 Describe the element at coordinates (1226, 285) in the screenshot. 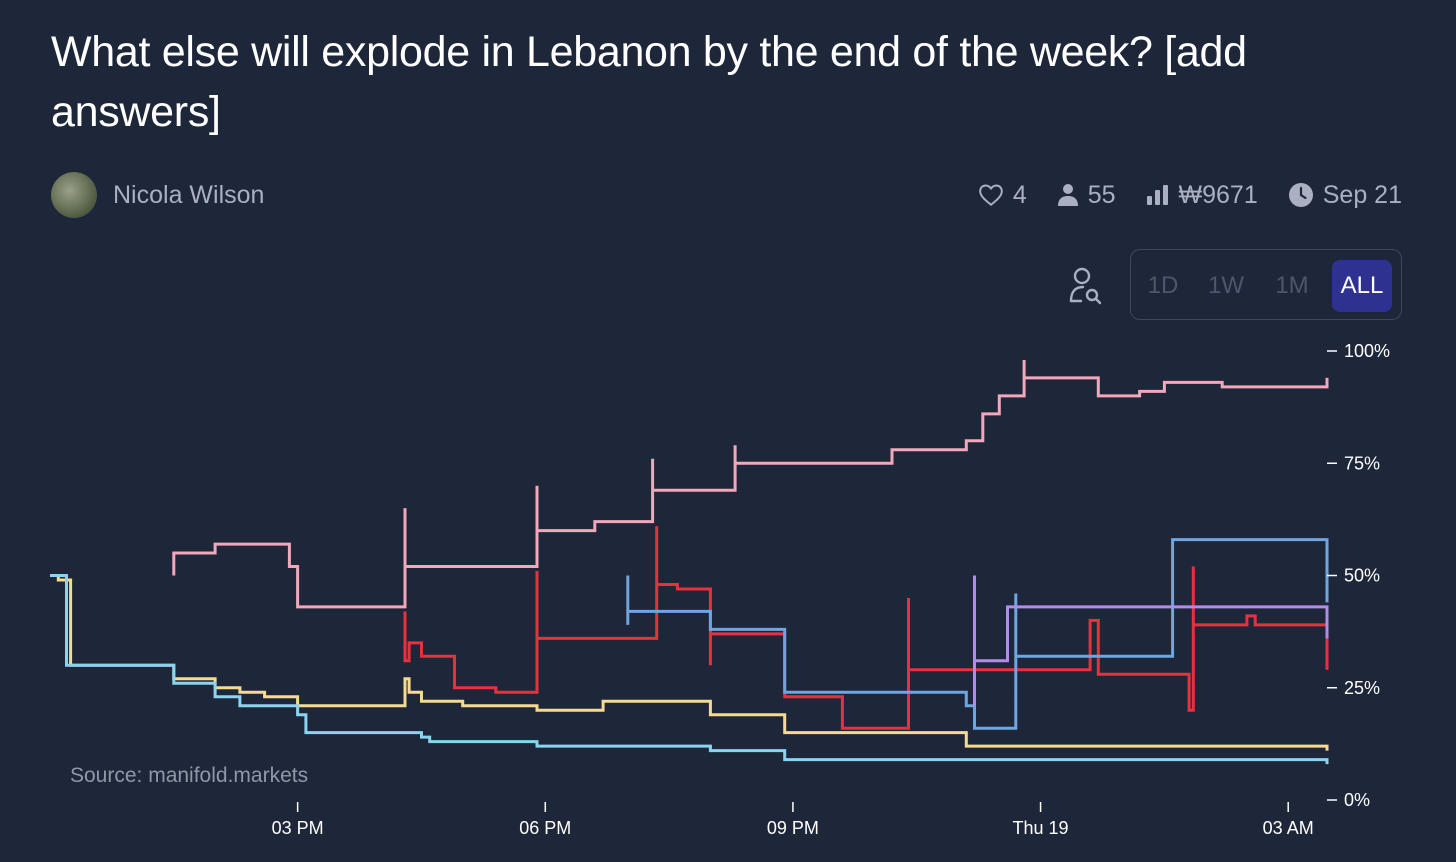

I see `range-1w-button: 1W` at that location.